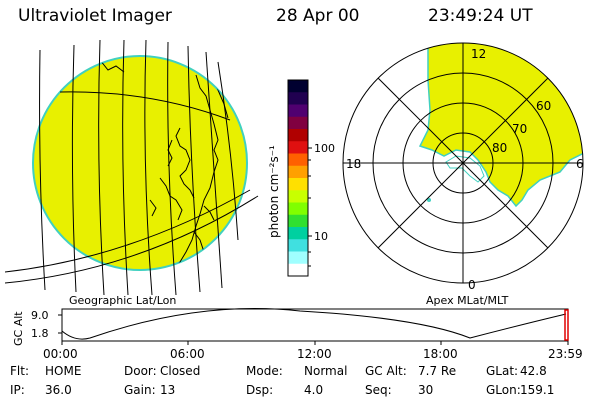 The image size is (600, 400). What do you see at coordinates (95, 16) in the screenshot?
I see `app-title: Ultraviolet Imager` at bounding box center [95, 16].